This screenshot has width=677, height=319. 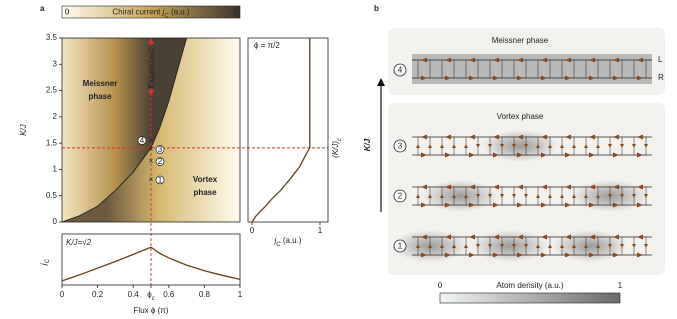 I want to click on experiment-arrowhead, so click(x=151, y=41).